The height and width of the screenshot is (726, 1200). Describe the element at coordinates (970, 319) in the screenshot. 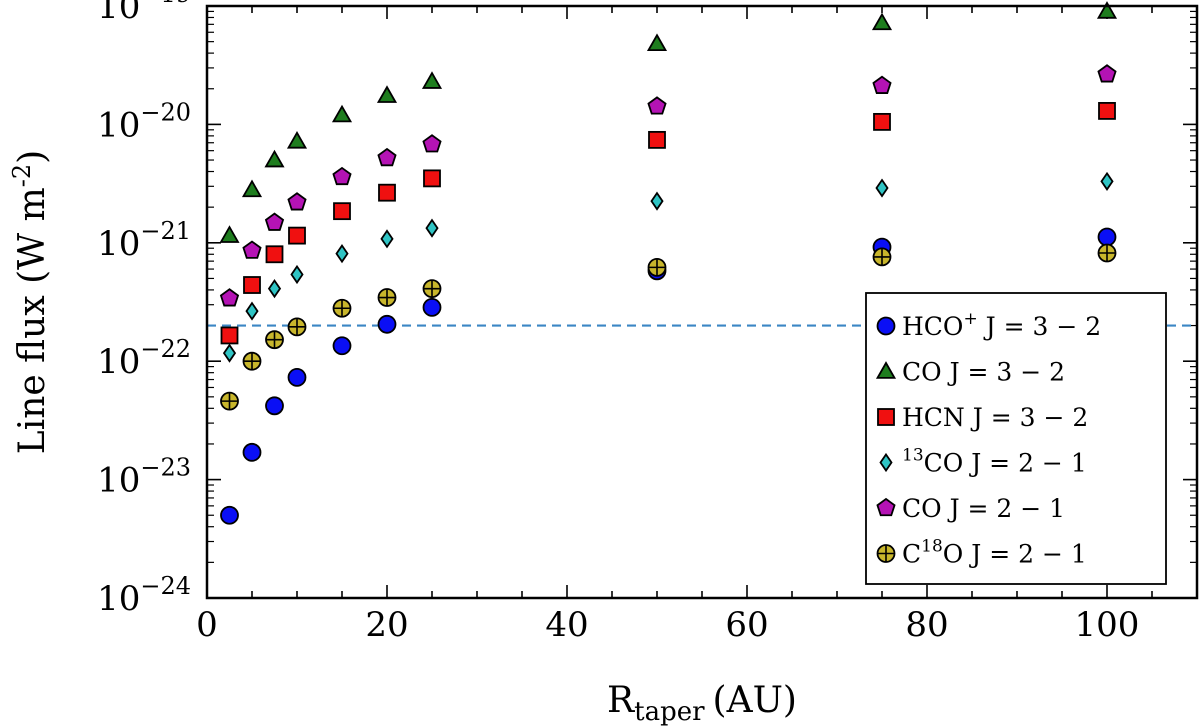

I see `legend-label-sup: +` at that location.